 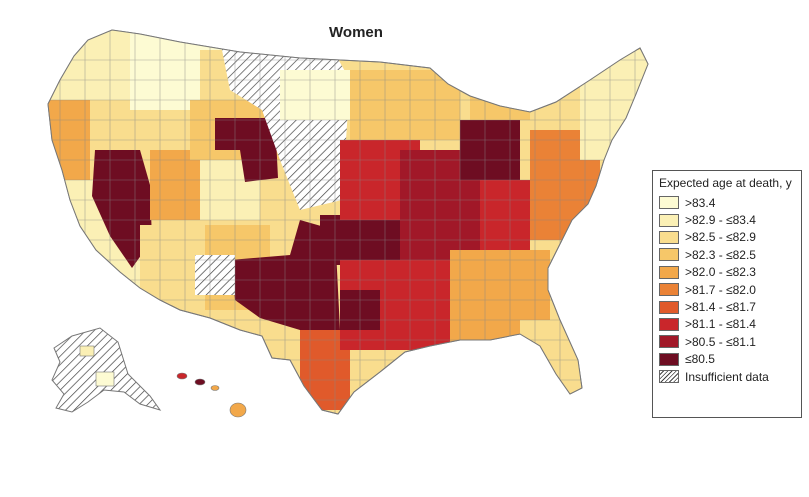 What do you see at coordinates (700, 359) in the screenshot?
I see `legend-label: ≤80.5` at bounding box center [700, 359].